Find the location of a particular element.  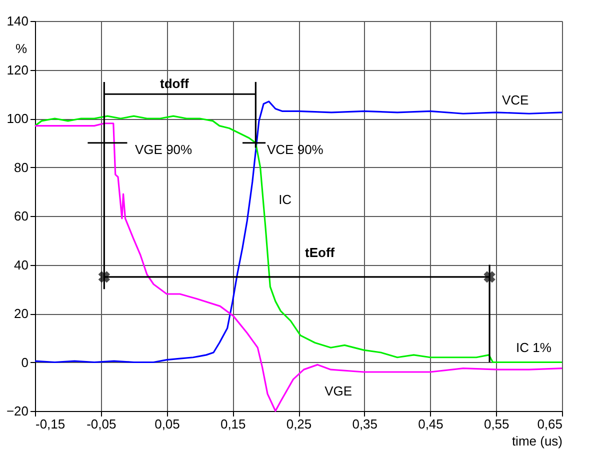

x-tick-label: 0,65 is located at coordinates (549, 424).